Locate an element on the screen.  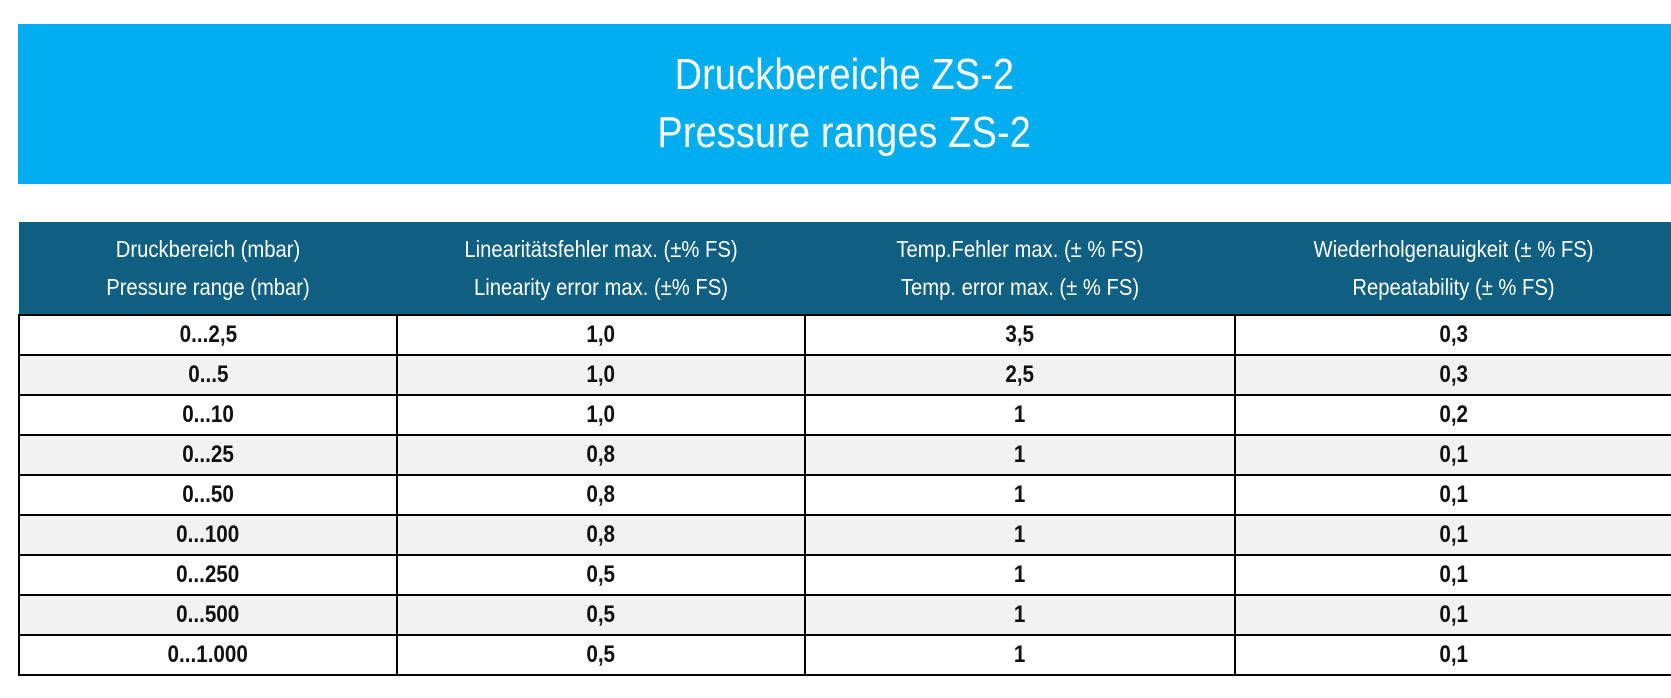
cell-pressure-range: 0...250 is located at coordinates (208, 575).